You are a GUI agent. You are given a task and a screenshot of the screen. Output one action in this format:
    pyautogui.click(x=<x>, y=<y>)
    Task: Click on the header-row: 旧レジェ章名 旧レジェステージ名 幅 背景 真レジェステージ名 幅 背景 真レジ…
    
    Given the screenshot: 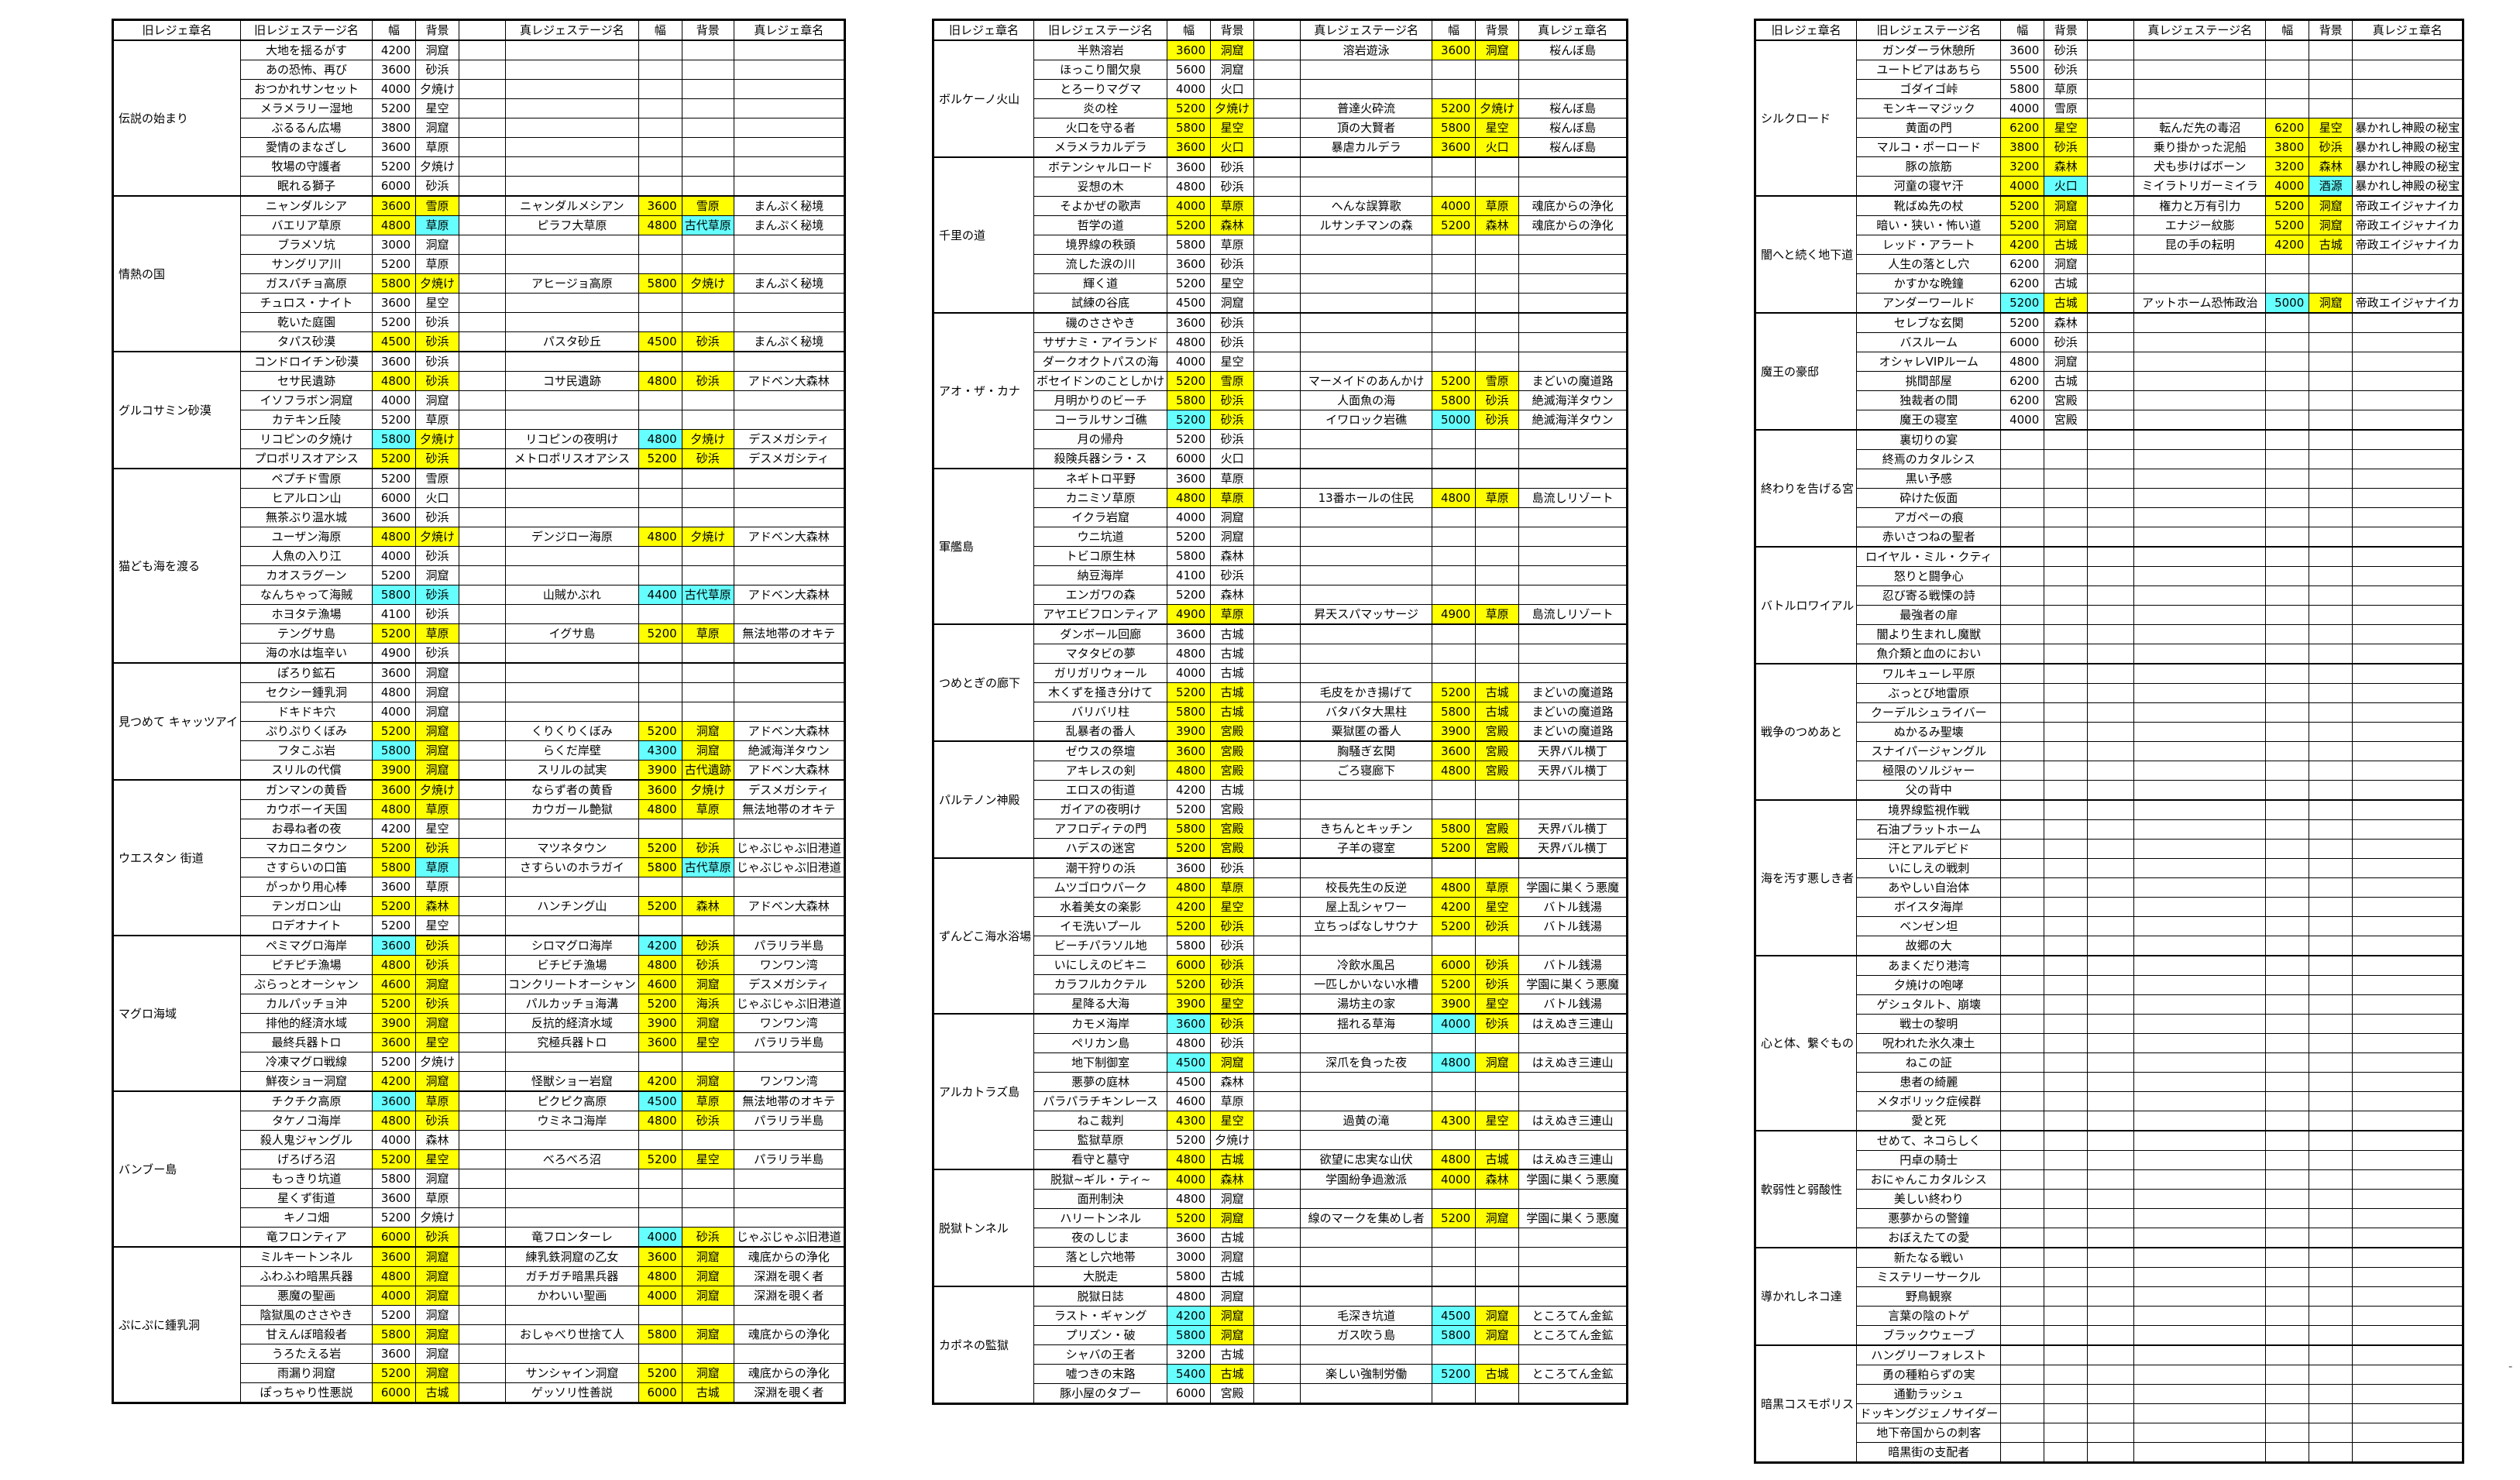 What is the action you would take?
    pyautogui.click(x=1280, y=30)
    